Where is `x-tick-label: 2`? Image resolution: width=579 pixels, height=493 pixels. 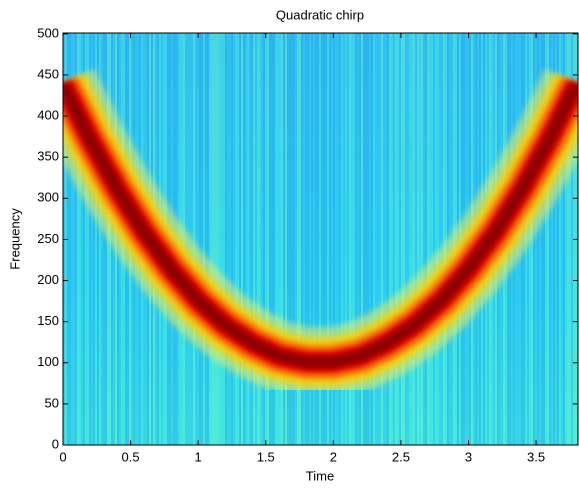 x-tick-label: 2 is located at coordinates (333, 456).